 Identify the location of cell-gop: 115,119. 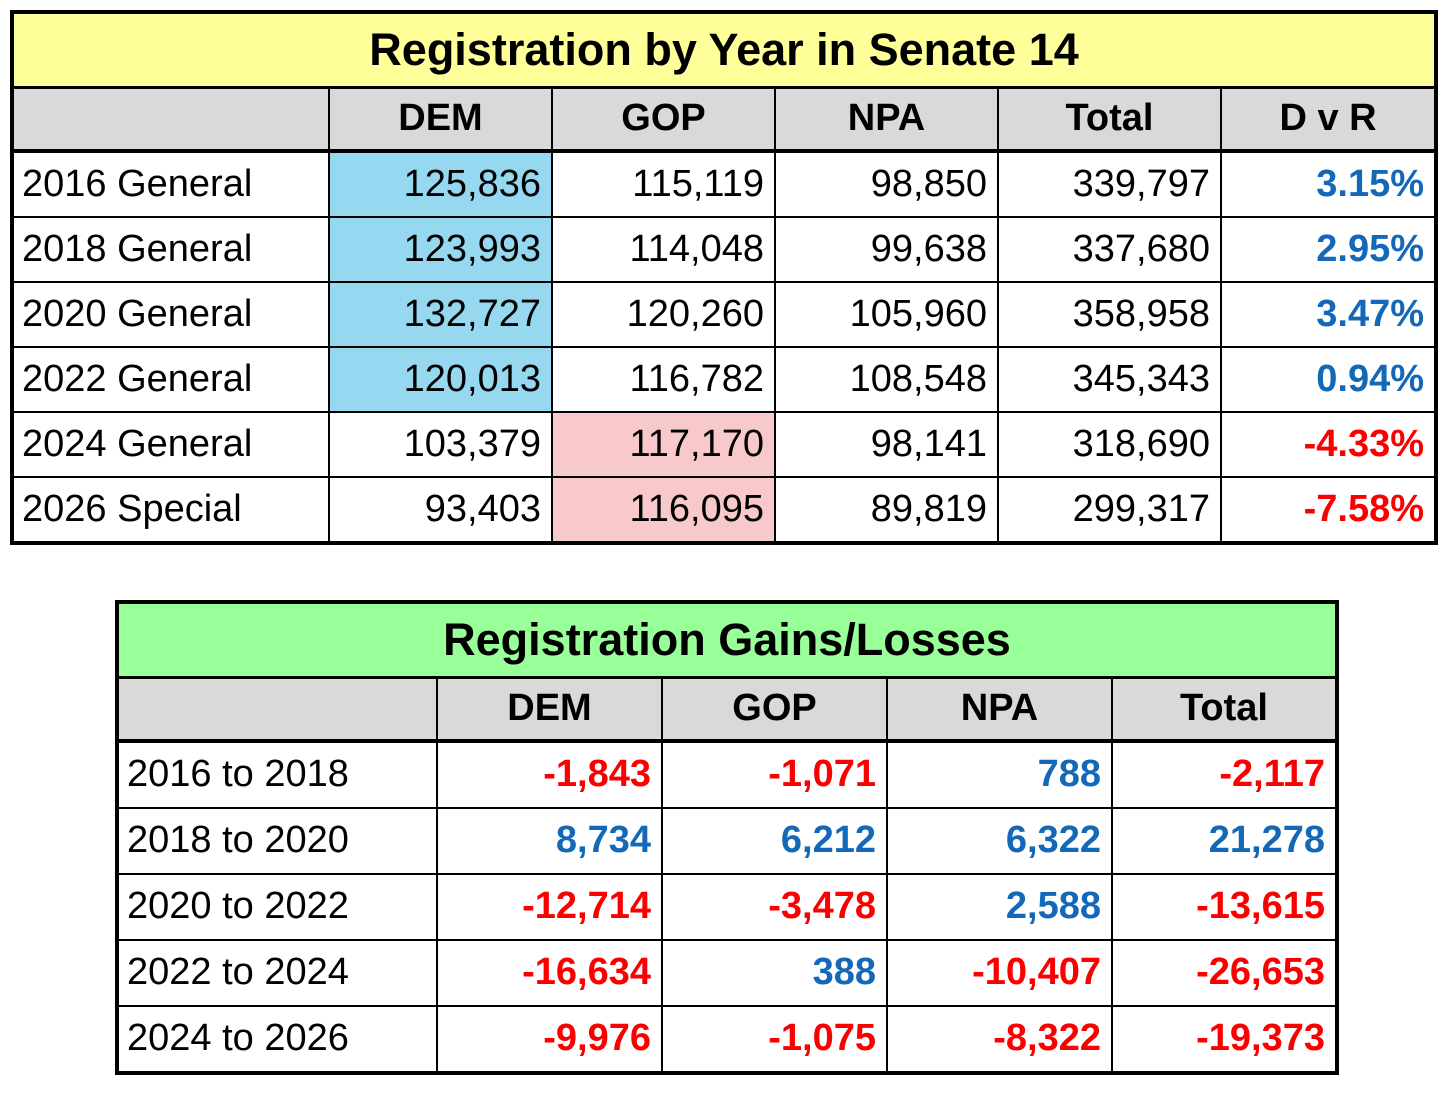
(663, 184).